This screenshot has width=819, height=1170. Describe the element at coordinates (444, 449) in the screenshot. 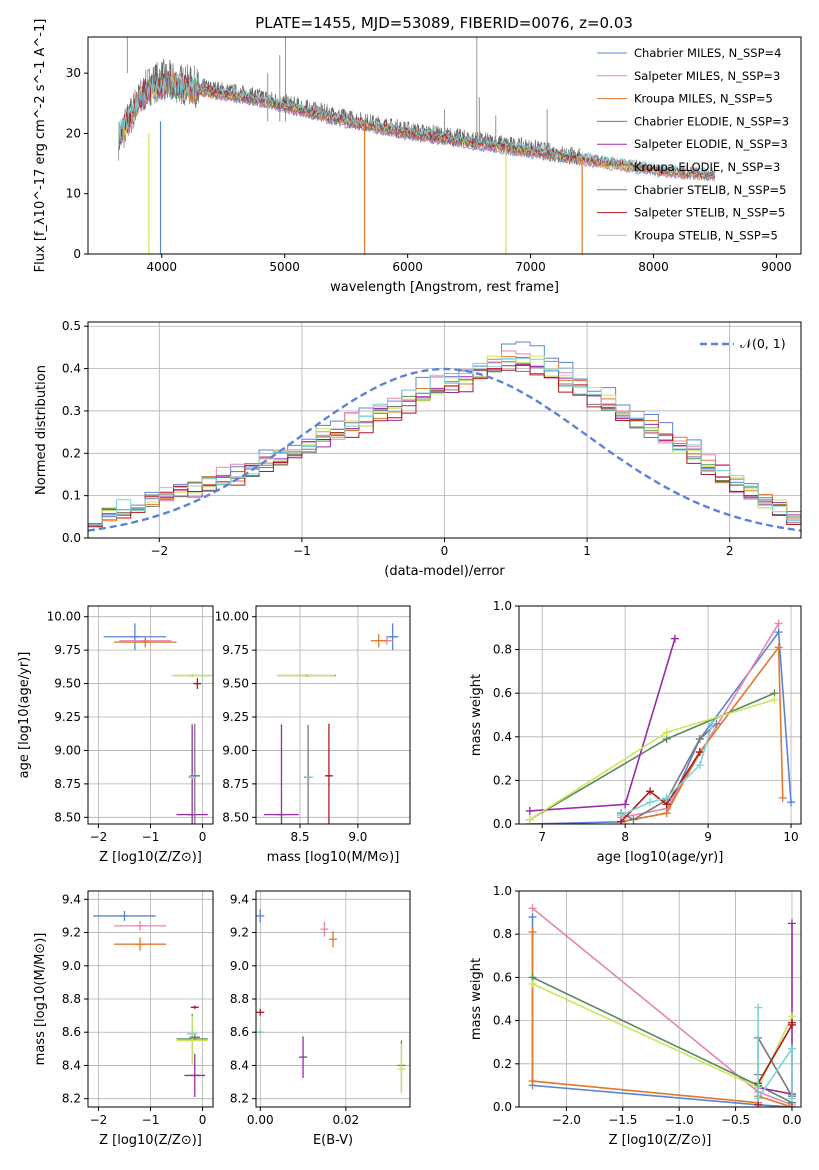

I see `normal-reference-curve` at that location.